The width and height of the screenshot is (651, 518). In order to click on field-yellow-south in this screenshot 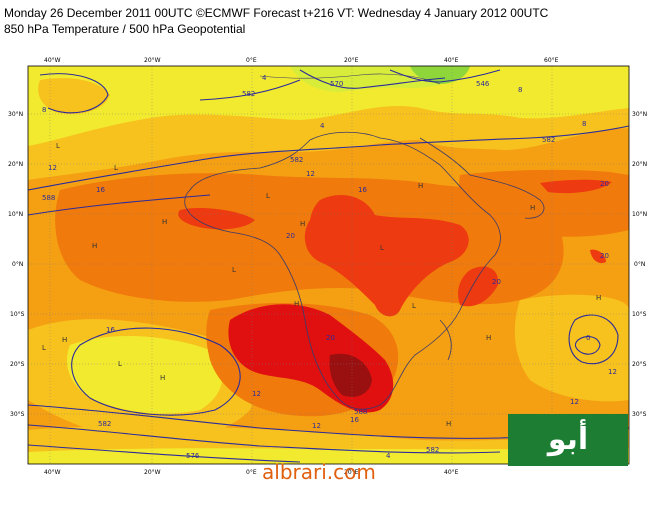, I will do `click(328, 456)`.